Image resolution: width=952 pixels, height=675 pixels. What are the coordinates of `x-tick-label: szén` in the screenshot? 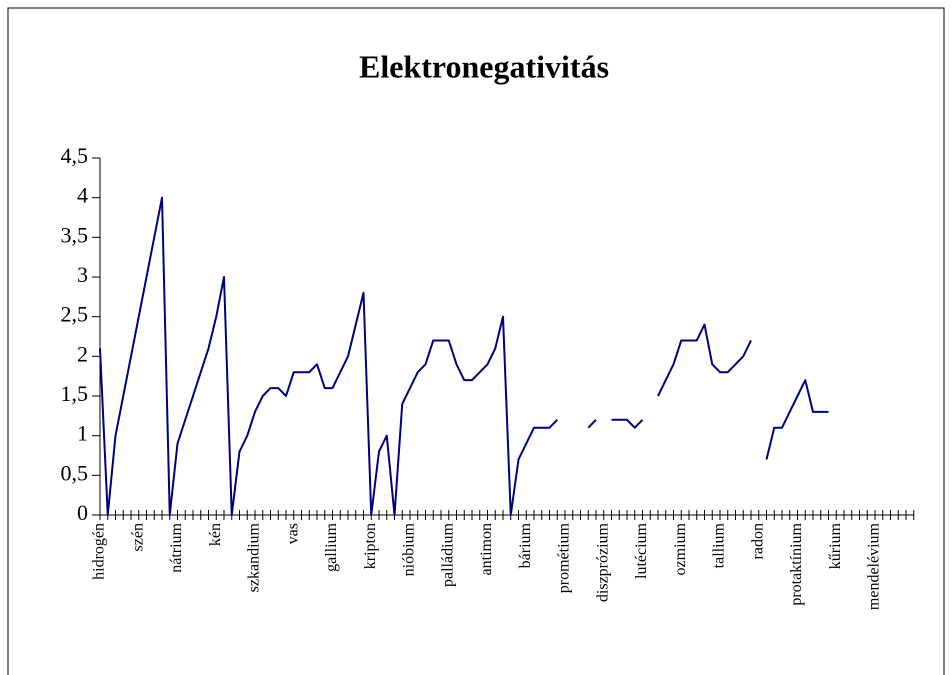 It's located at (137, 537).